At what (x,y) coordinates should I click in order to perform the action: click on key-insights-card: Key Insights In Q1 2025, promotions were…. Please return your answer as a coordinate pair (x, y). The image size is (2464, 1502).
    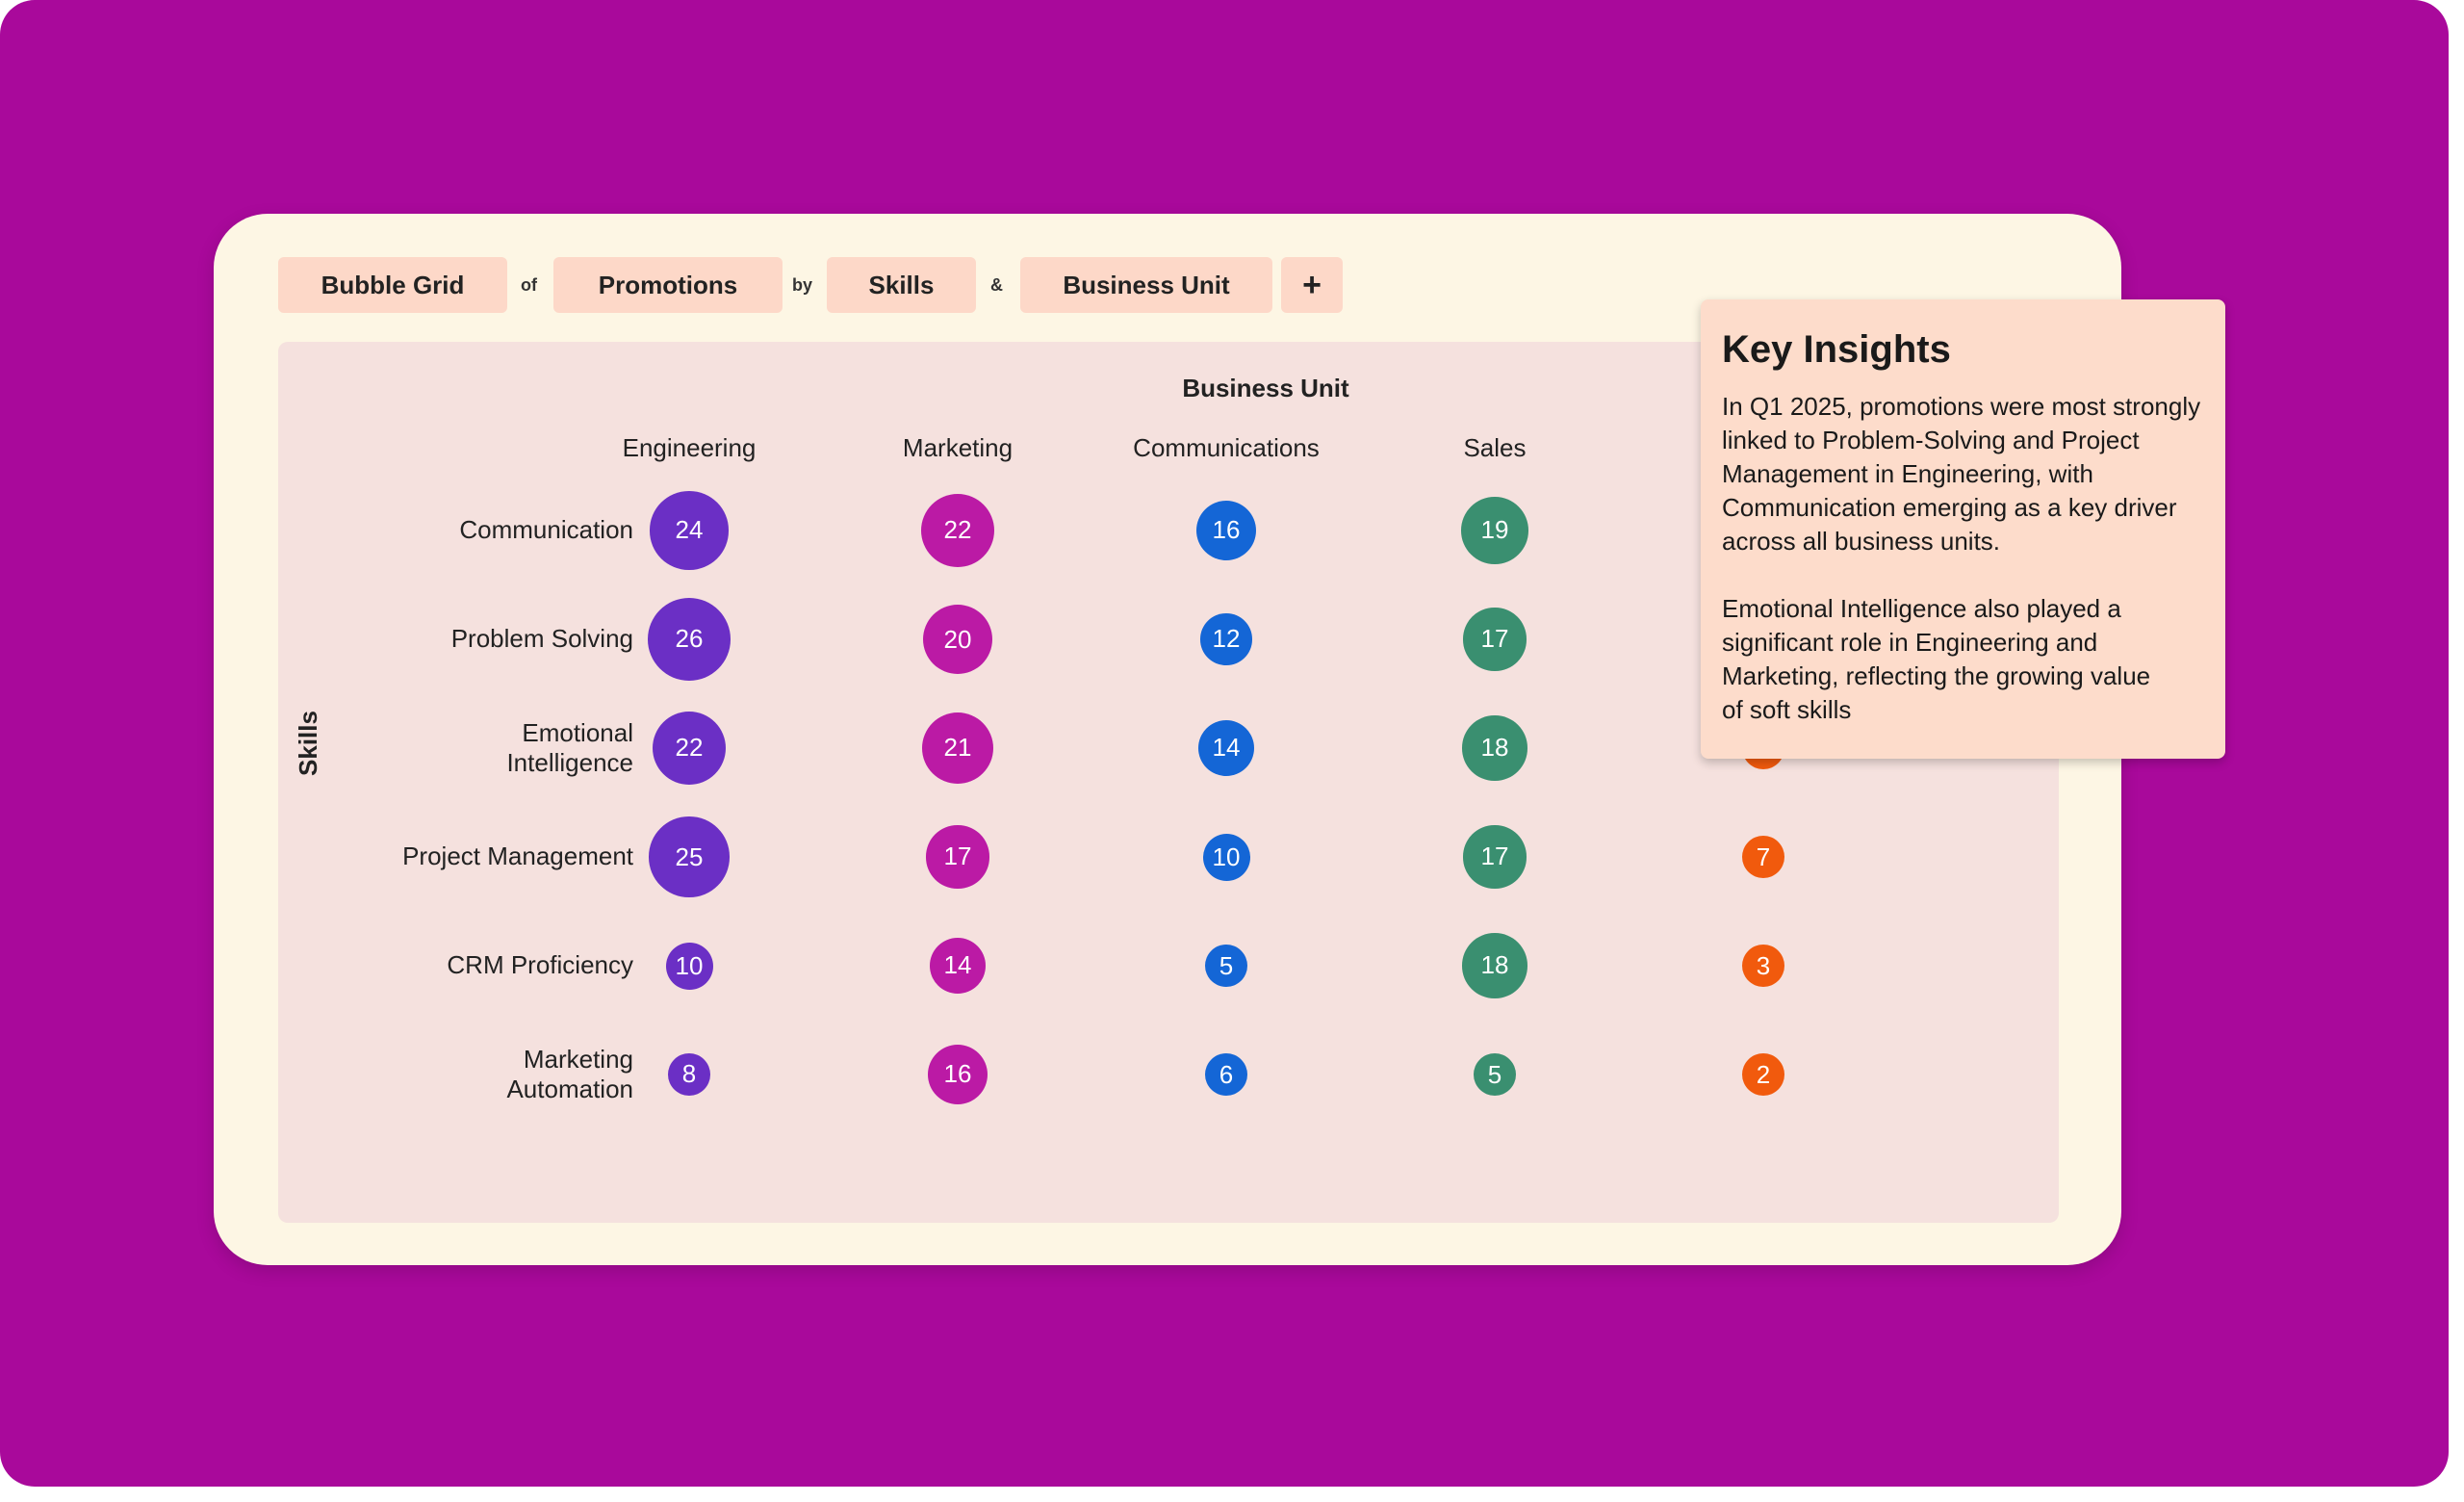
    Looking at the image, I should click on (1963, 529).